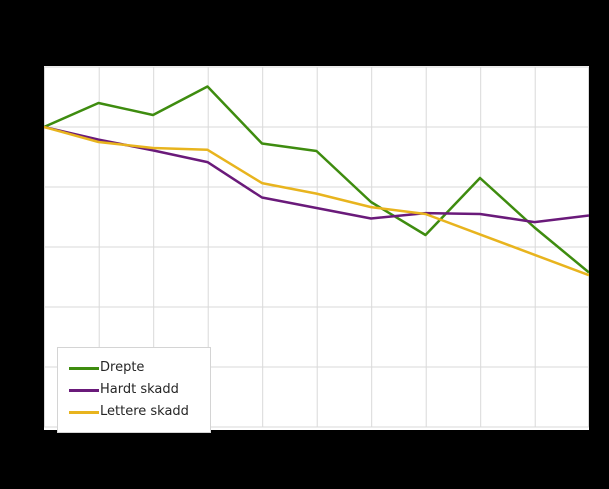 This screenshot has height=489, width=609. What do you see at coordinates (144, 411) in the screenshot?
I see `legend-label: Lettere skadd` at bounding box center [144, 411].